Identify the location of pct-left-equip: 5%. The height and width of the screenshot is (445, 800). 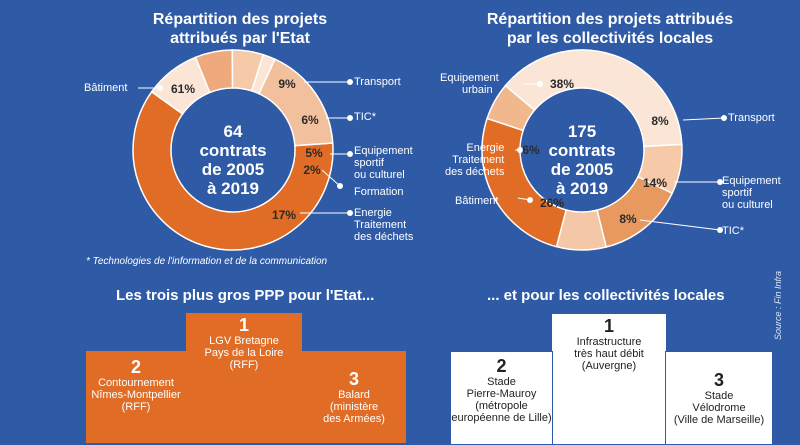
(314, 153).